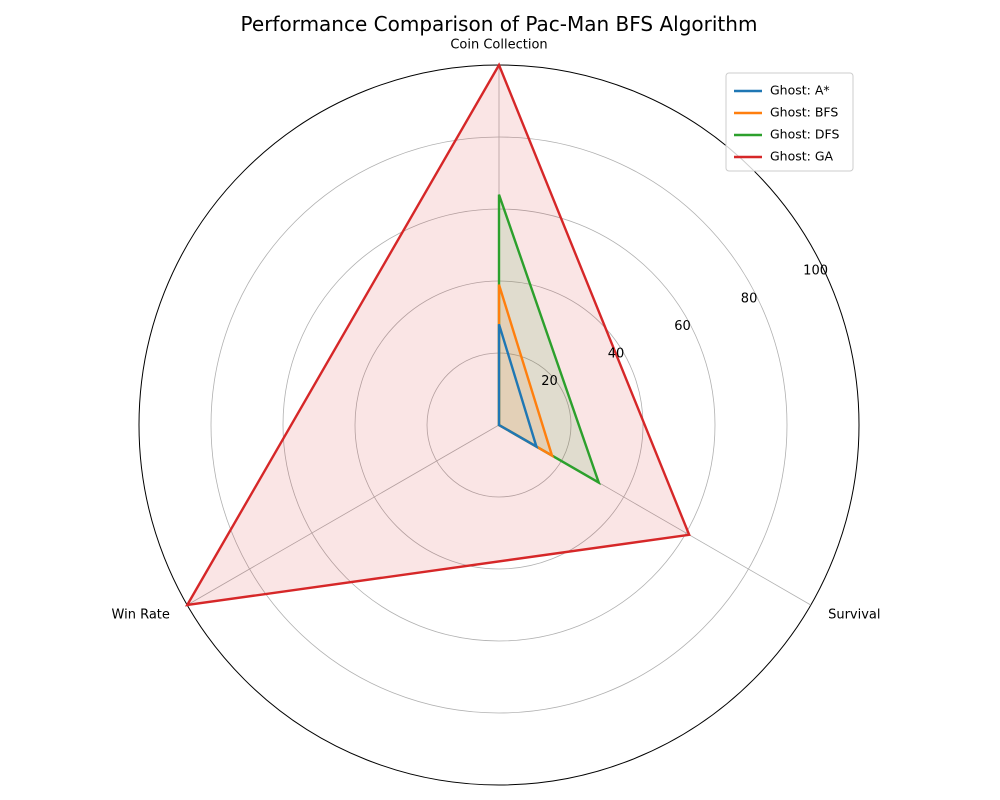 The image size is (1000, 800). What do you see at coordinates (616, 353) in the screenshot?
I see `r-tick-label: 40` at bounding box center [616, 353].